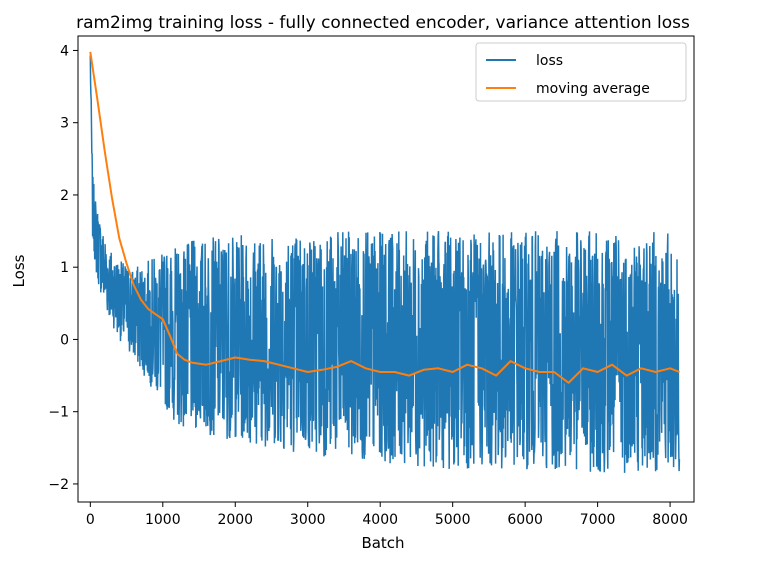  What do you see at coordinates (64, 340) in the screenshot?
I see `y-tick-label: 0` at bounding box center [64, 340].